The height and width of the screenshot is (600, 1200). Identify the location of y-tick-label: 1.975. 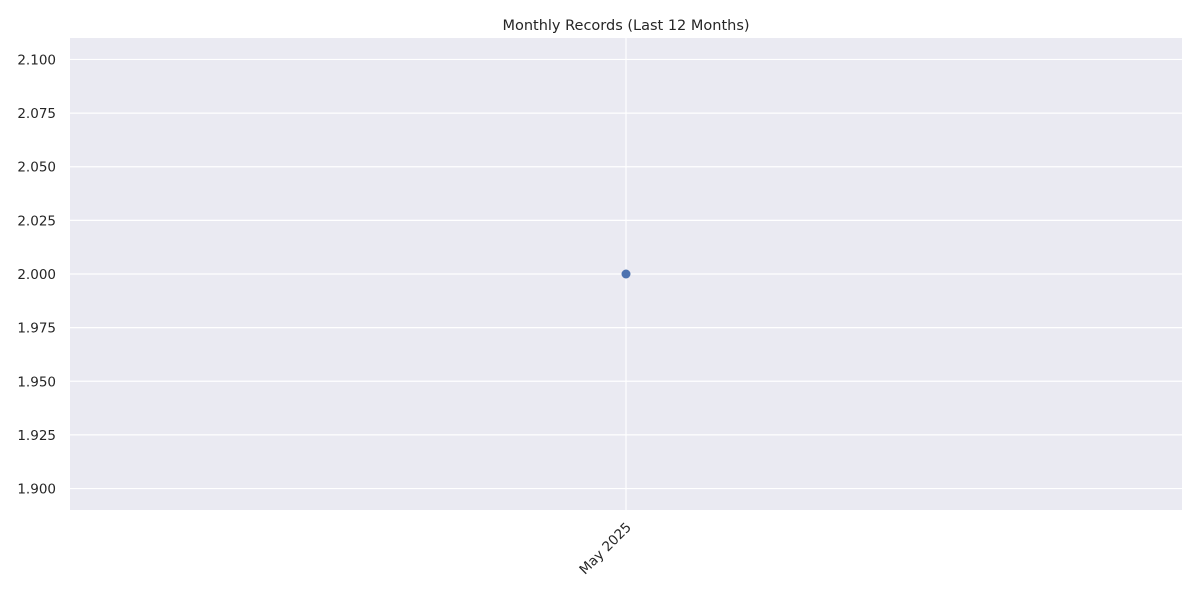
(36, 329).